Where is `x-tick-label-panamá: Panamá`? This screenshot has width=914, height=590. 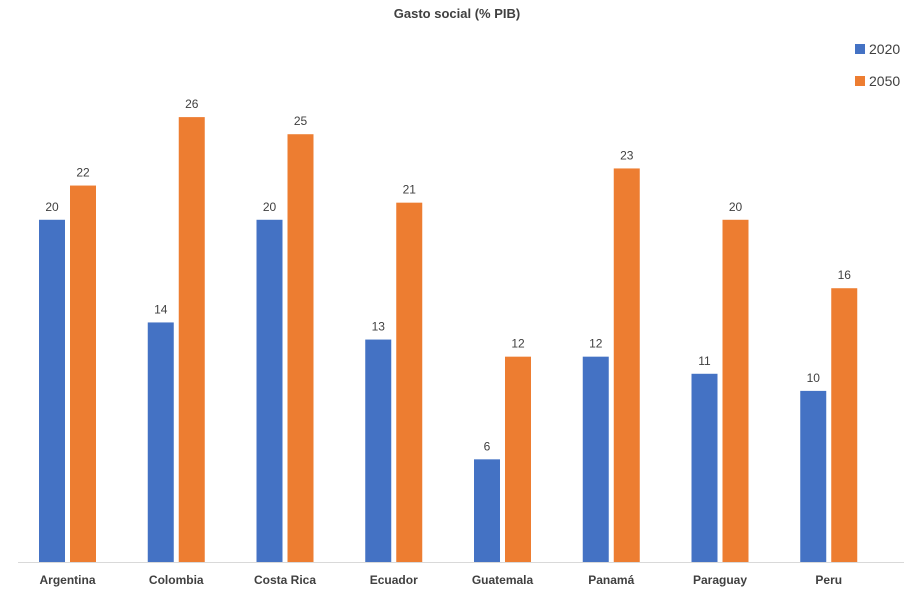 x-tick-label-panamá: Panamá is located at coordinates (611, 580).